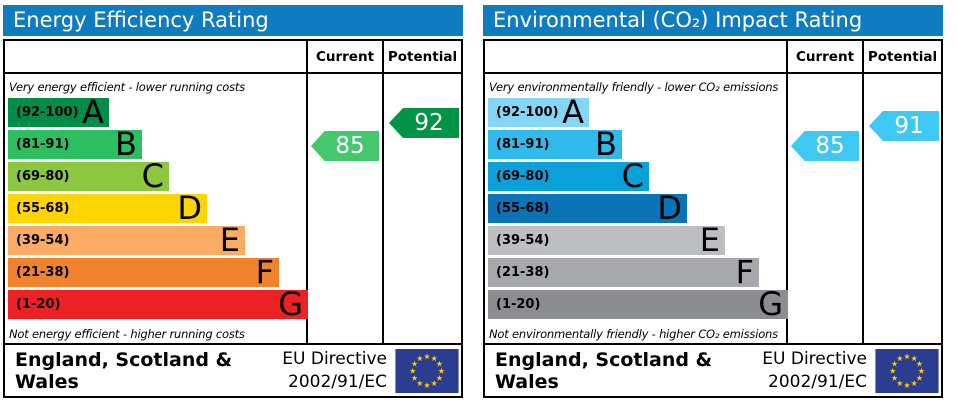 The width and height of the screenshot is (957, 404). Describe the element at coordinates (429, 123) in the screenshot. I see `potential-rating-value: 92` at that location.